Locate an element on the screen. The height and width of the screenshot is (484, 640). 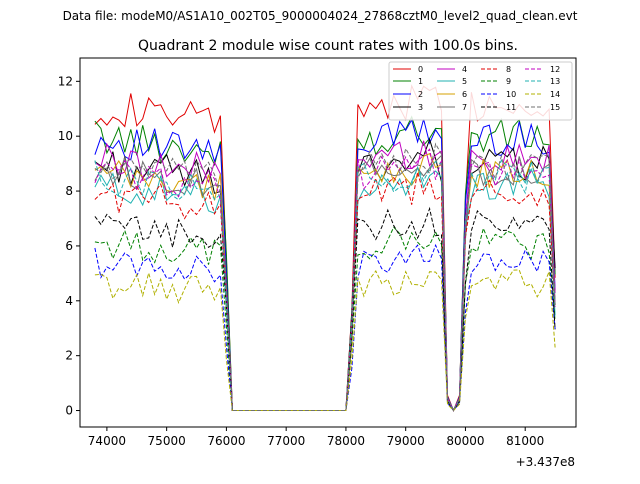
y-tick-label: 10 is located at coordinates (65, 136).